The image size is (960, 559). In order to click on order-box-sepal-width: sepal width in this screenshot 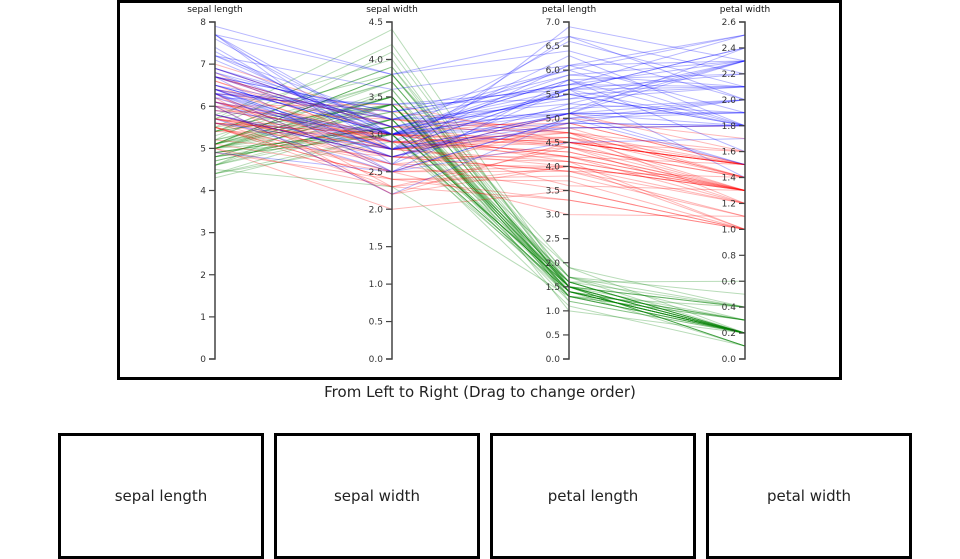, I will do `click(377, 496)`.